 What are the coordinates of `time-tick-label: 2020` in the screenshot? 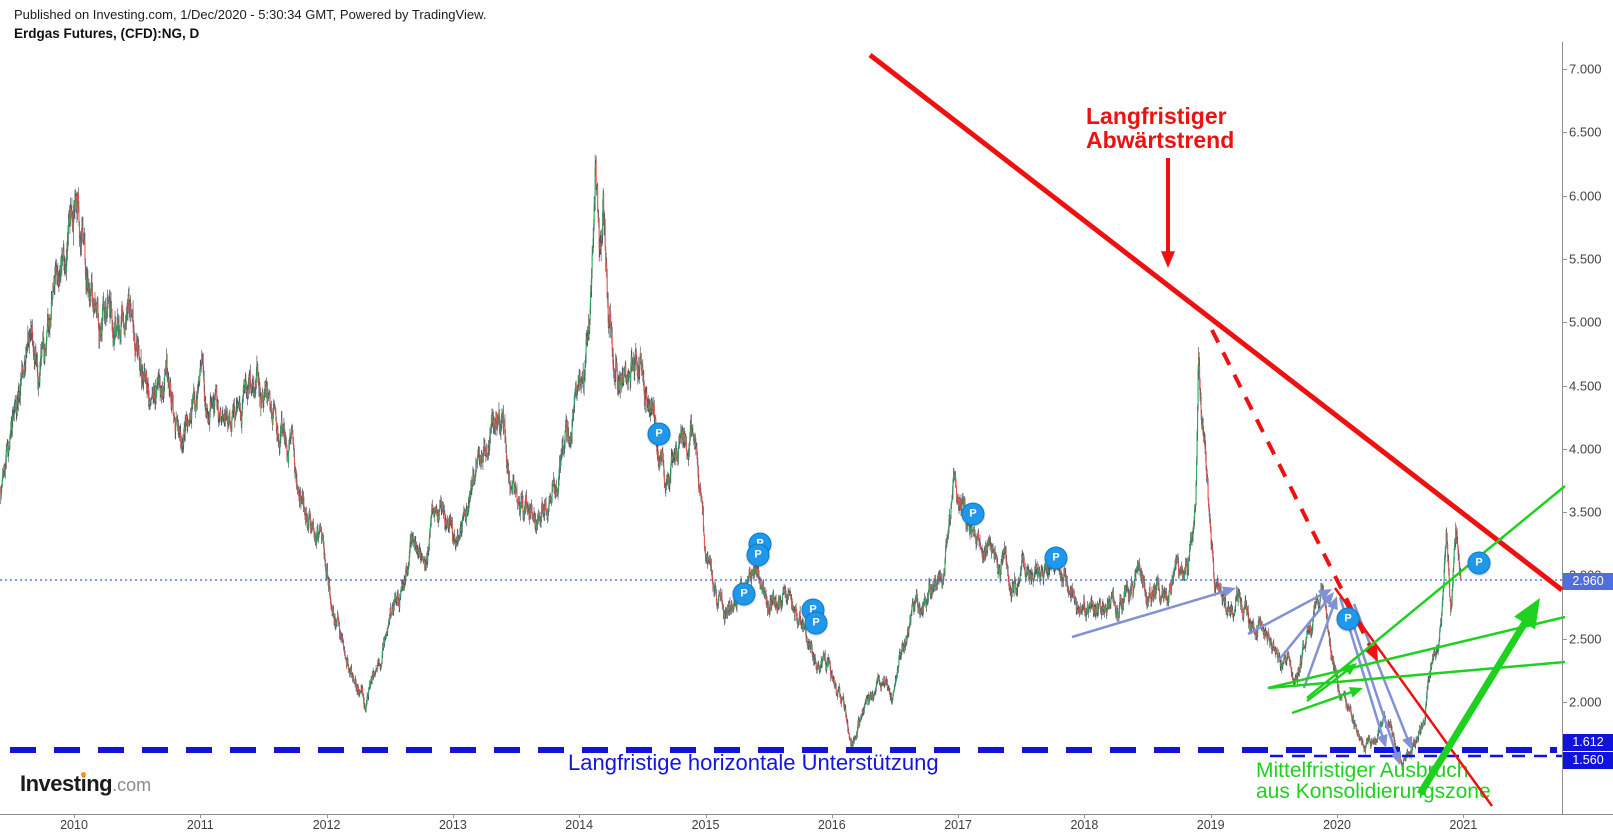 It's located at (1337, 825).